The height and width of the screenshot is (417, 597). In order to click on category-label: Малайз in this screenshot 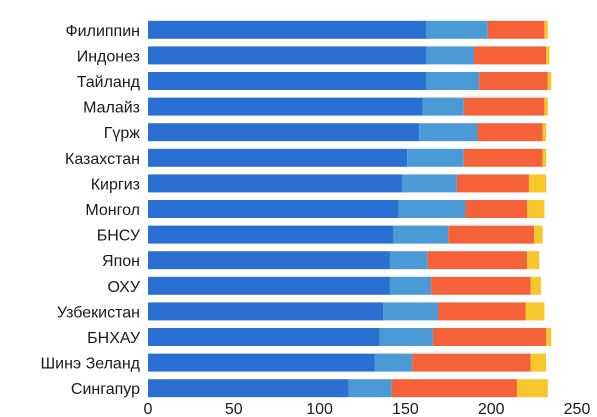, I will do `click(111, 108)`.